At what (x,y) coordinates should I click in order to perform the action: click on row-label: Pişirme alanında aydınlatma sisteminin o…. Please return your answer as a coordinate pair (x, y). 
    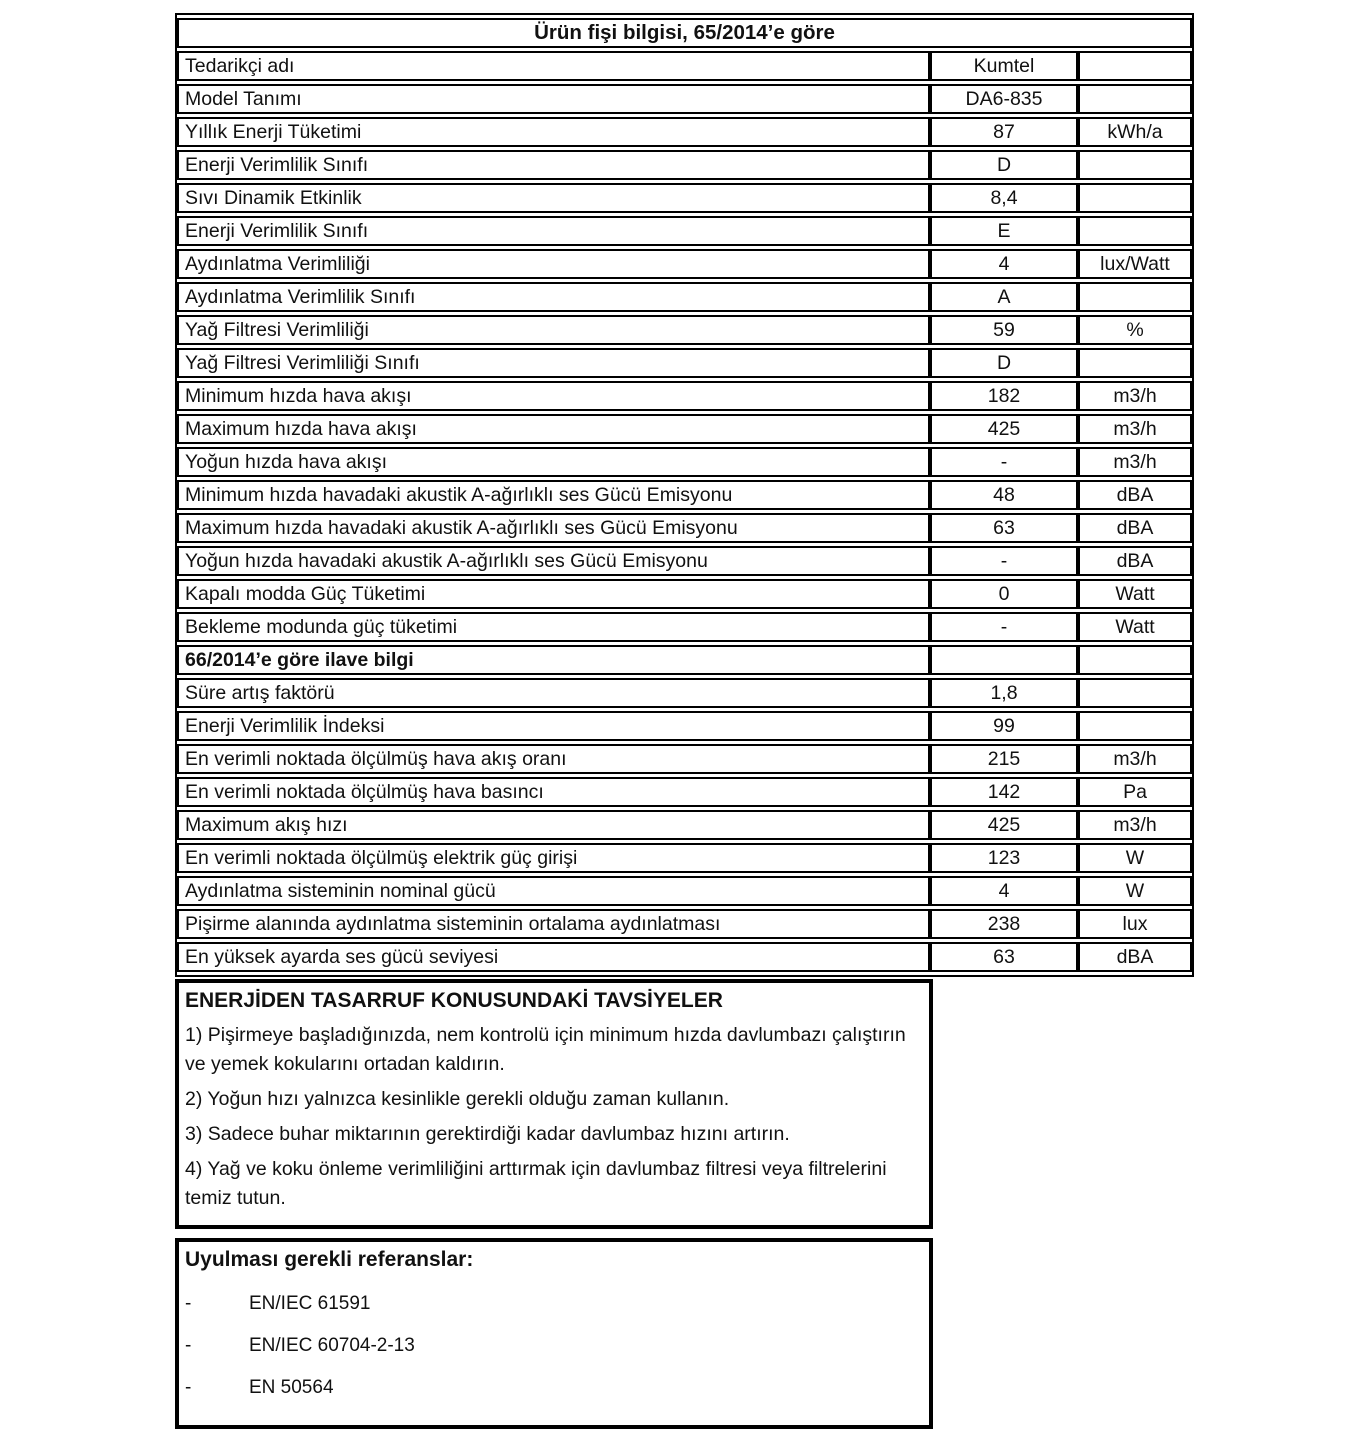
    Looking at the image, I should click on (553, 924).